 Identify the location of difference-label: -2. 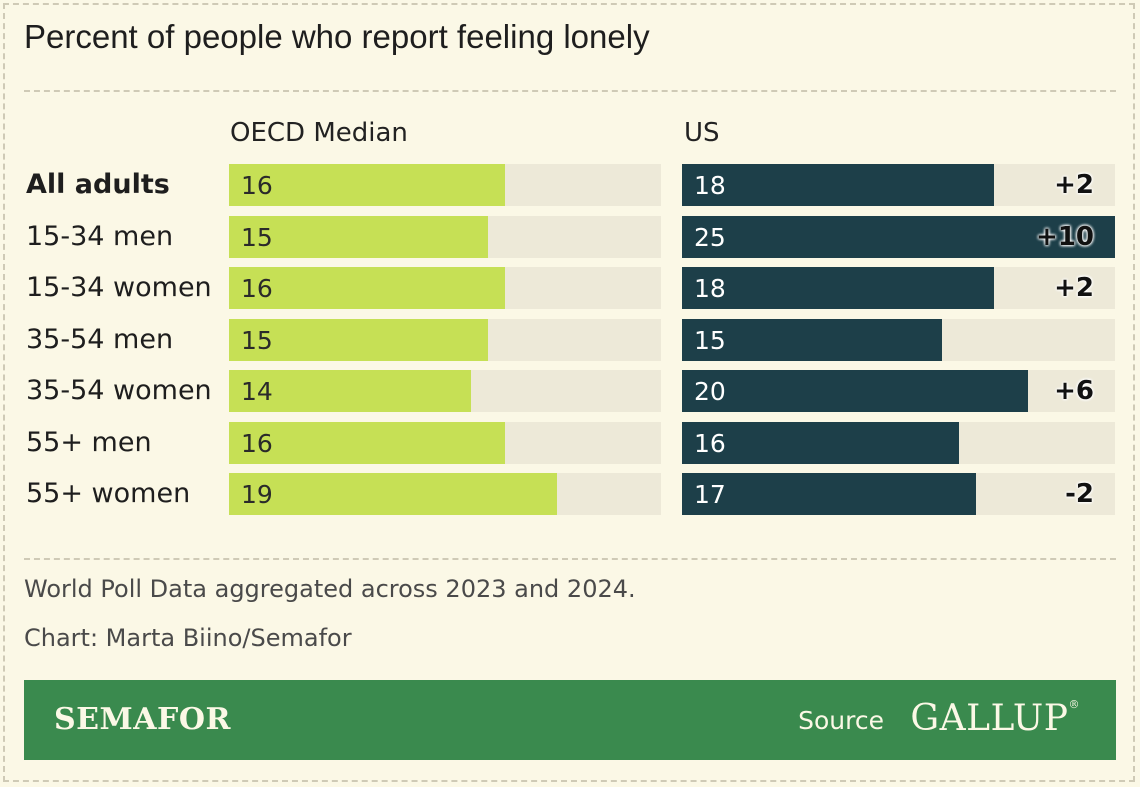
(1079, 494).